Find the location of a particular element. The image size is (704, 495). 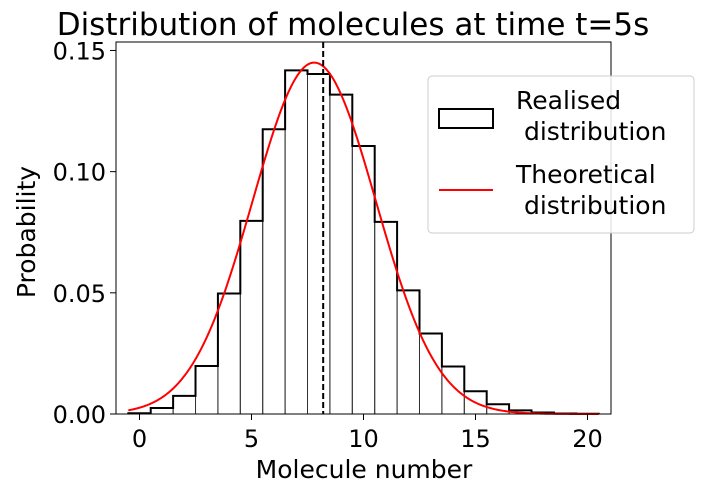

chart-title: Distribution of molecules at time t=5s is located at coordinates (353, 25).